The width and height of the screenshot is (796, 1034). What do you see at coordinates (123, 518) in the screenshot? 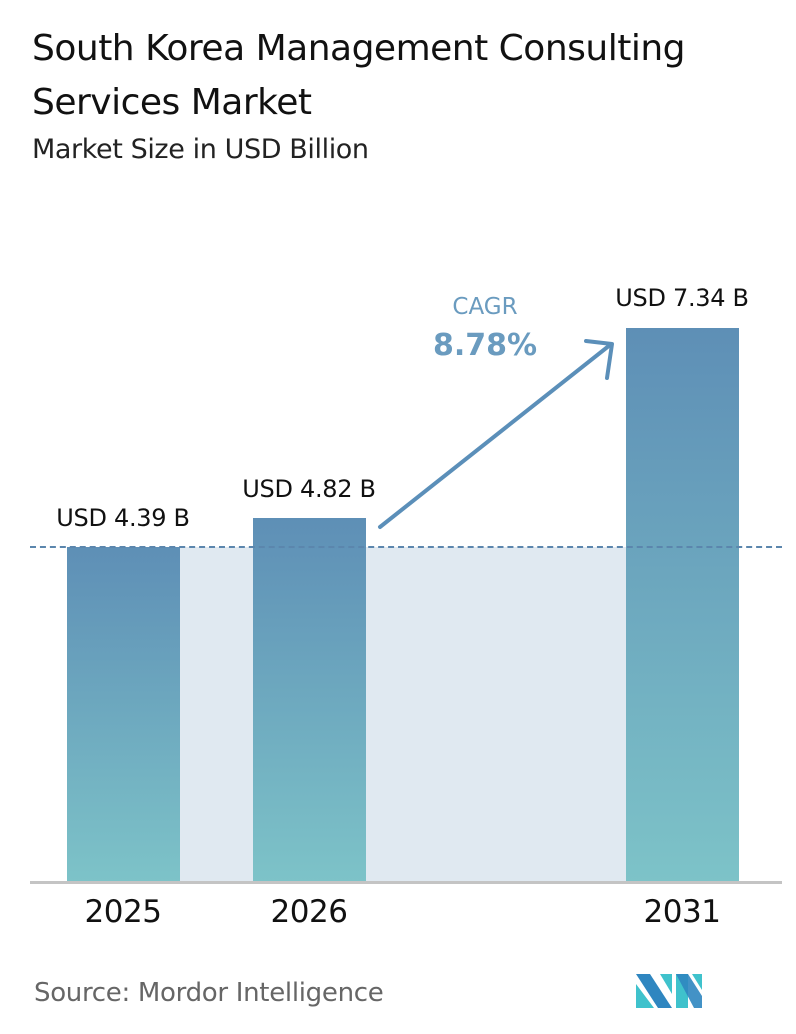
I see `value-label-2025: USD 4.39 B` at bounding box center [123, 518].